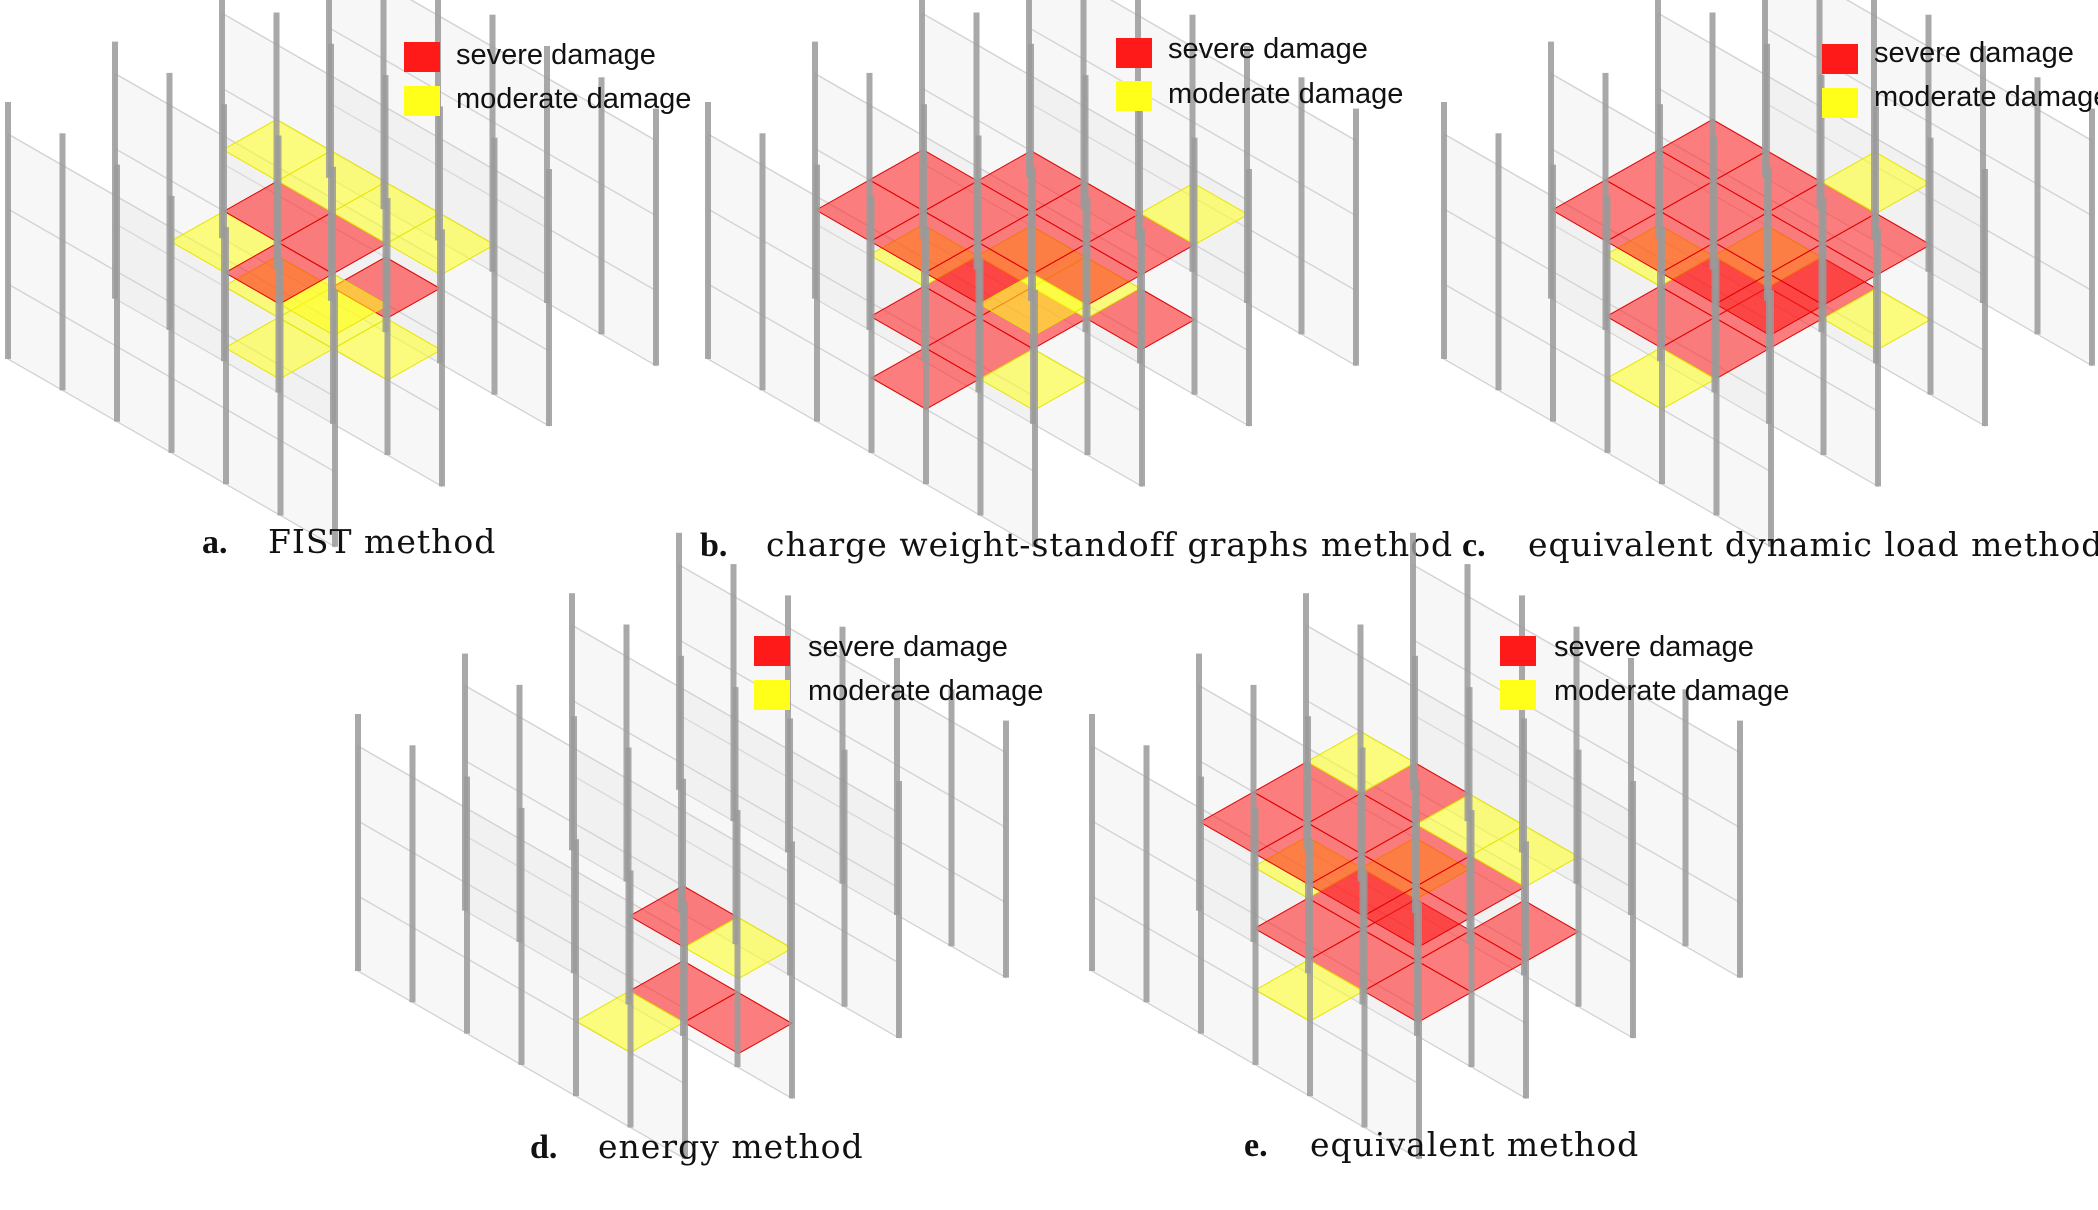  Describe the element at coordinates (713, 545) in the screenshot. I see `caption-letter-b: b.` at that location.